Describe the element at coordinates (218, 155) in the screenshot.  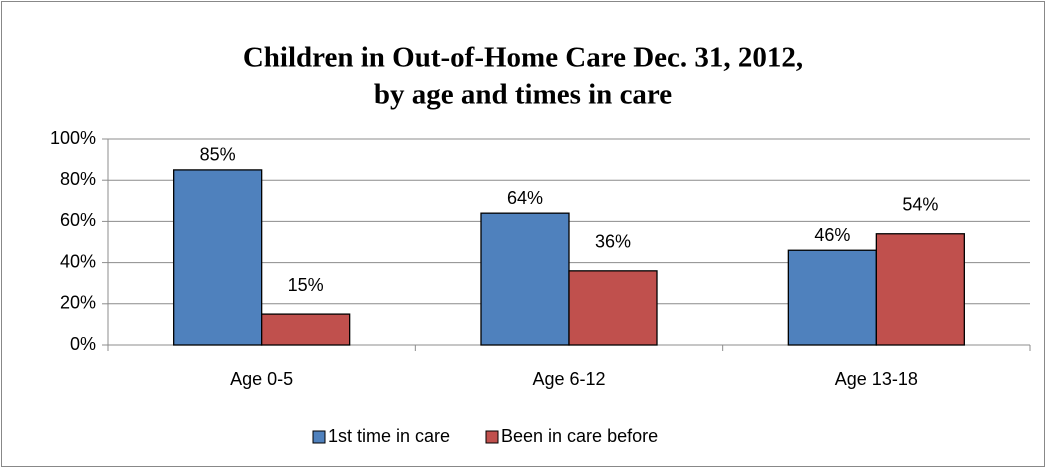
I see `value-label: 85%` at that location.